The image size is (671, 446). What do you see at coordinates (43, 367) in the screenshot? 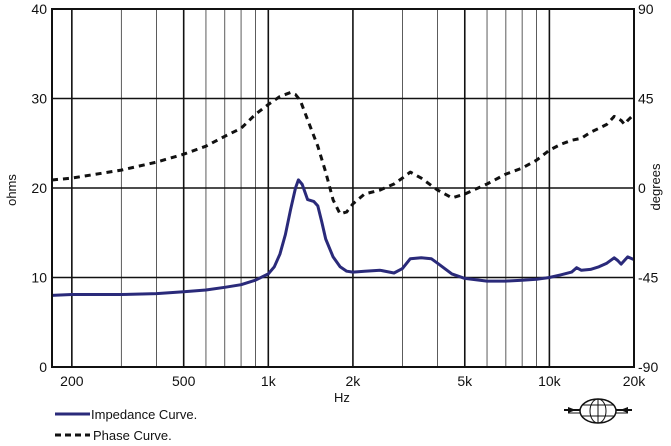
I see `left-y-tick-label: 0` at bounding box center [43, 367].